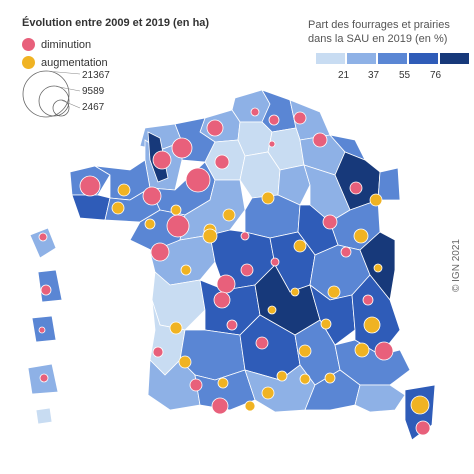 The image size is (474, 474). Describe the element at coordinates (96, 75) in the screenshot. I see `size-label-large: 21367` at that location.